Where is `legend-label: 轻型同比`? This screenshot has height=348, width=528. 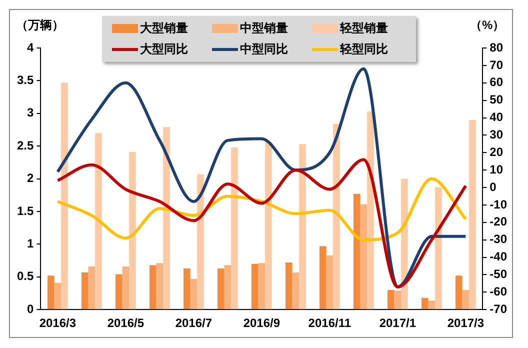
legend-label: 轻型同比 is located at coordinates (364, 49).